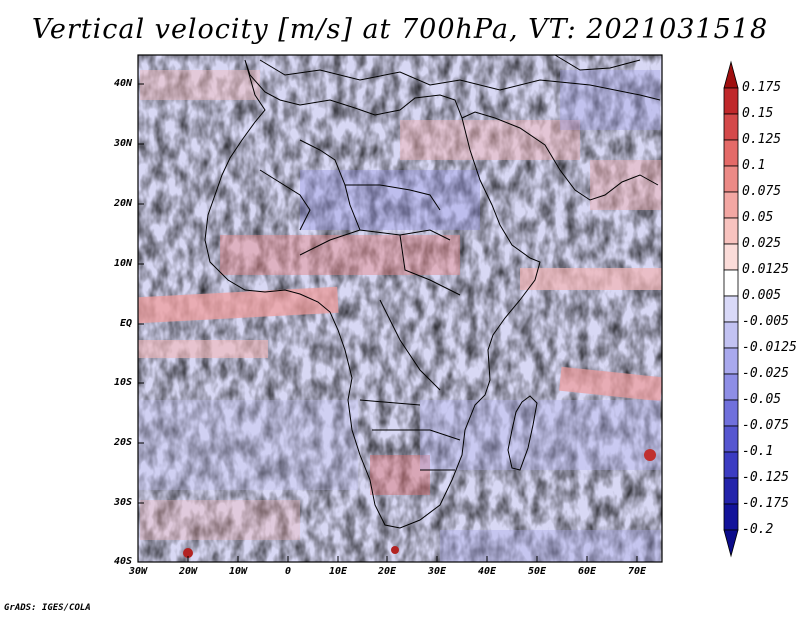  I want to click on colorbar-label: -0.1, so click(758, 451).